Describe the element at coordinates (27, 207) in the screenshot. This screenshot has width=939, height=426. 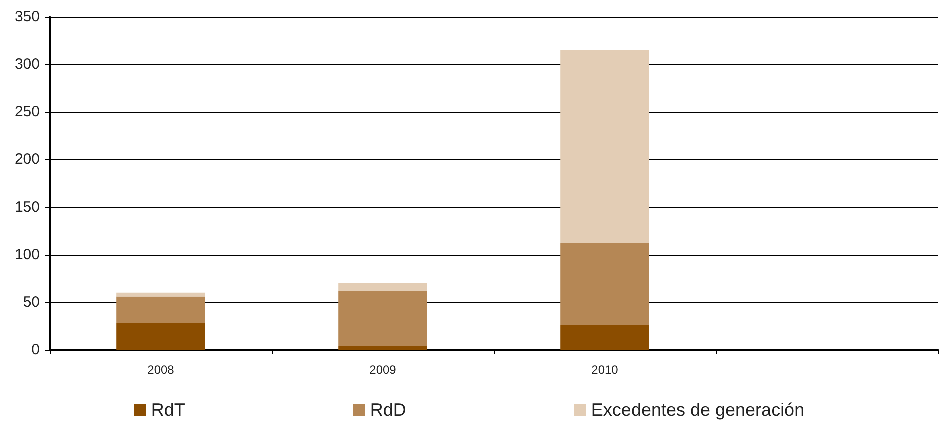
I see `y-tick-label: 150` at that location.